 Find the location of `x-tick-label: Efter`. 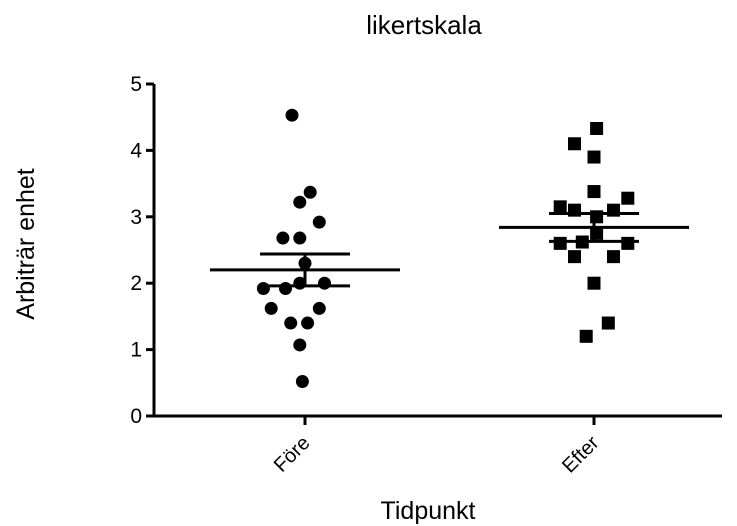

x-tick-label: Efter is located at coordinates (581, 455).